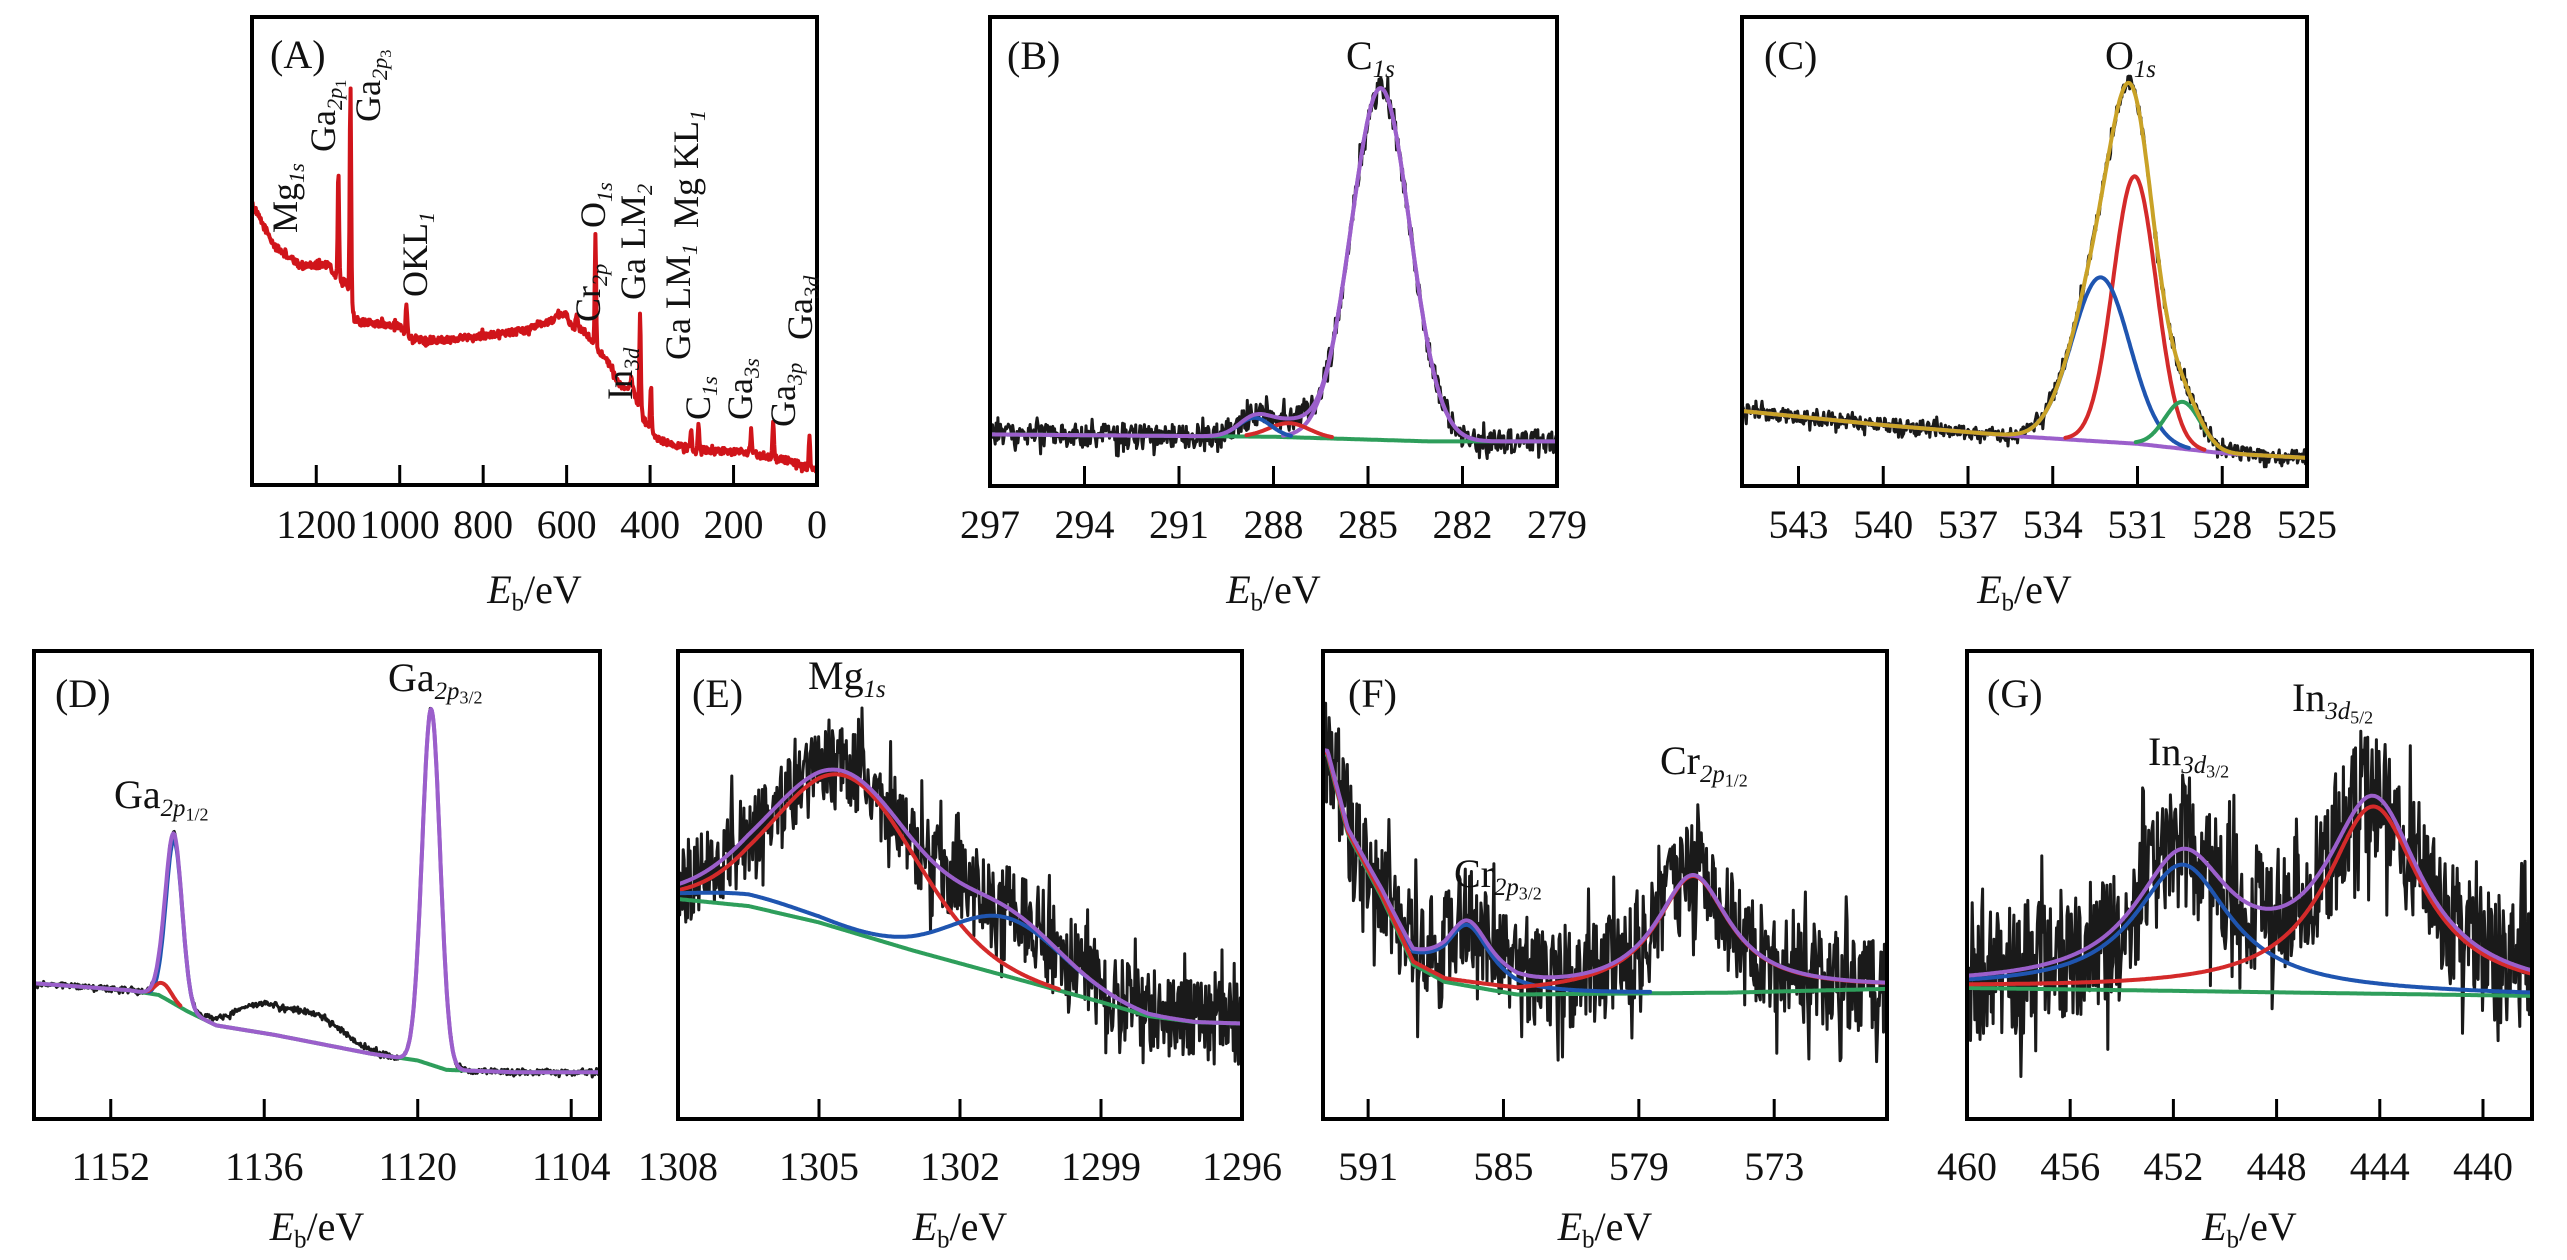 The width and height of the screenshot is (2567, 1260). What do you see at coordinates (2188, 755) in the screenshot?
I see `peak-label: In3d3/2` at bounding box center [2188, 755].